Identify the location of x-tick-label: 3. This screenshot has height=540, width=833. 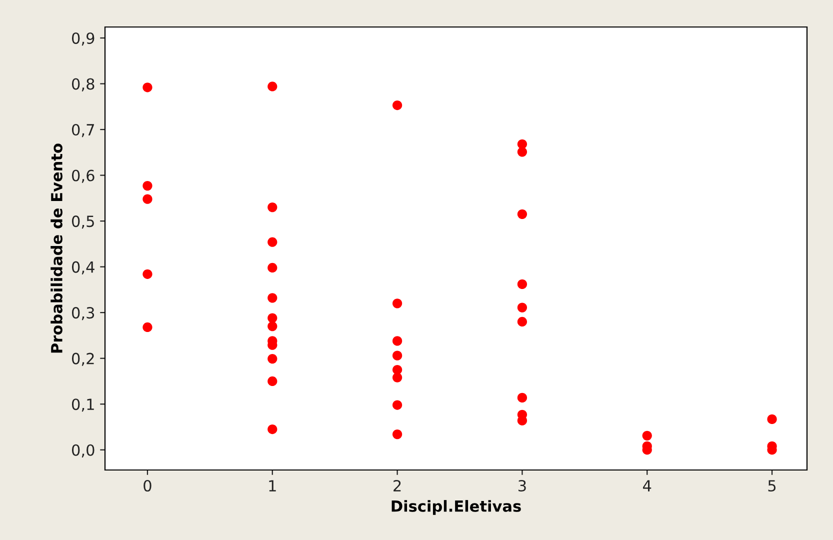
(522, 486).